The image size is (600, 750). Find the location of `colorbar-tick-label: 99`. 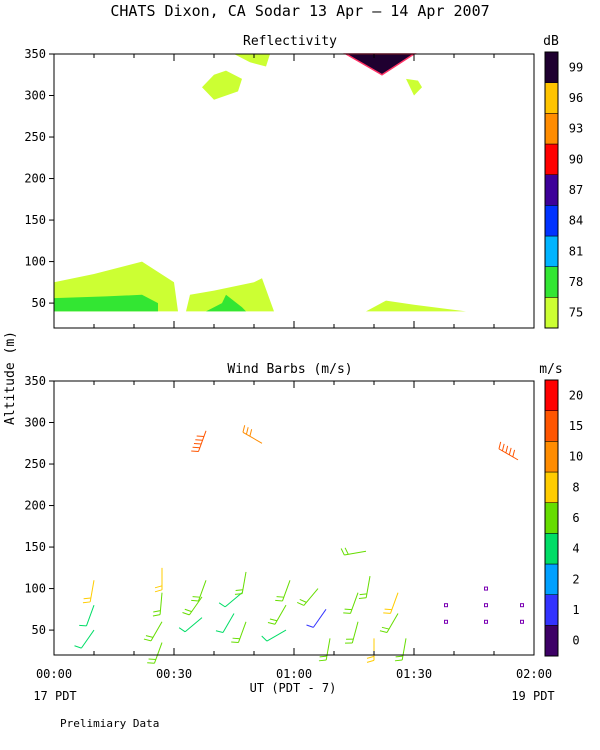

colorbar-tick-label: 99 is located at coordinates (576, 67).